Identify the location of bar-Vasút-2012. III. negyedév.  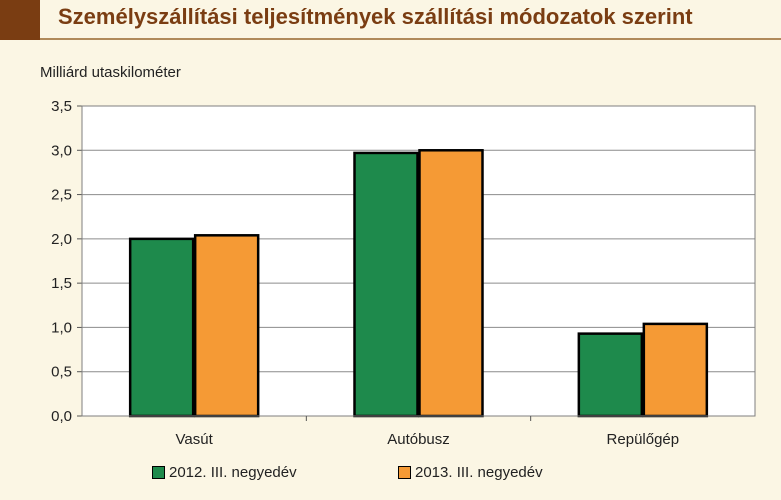
(161, 327).